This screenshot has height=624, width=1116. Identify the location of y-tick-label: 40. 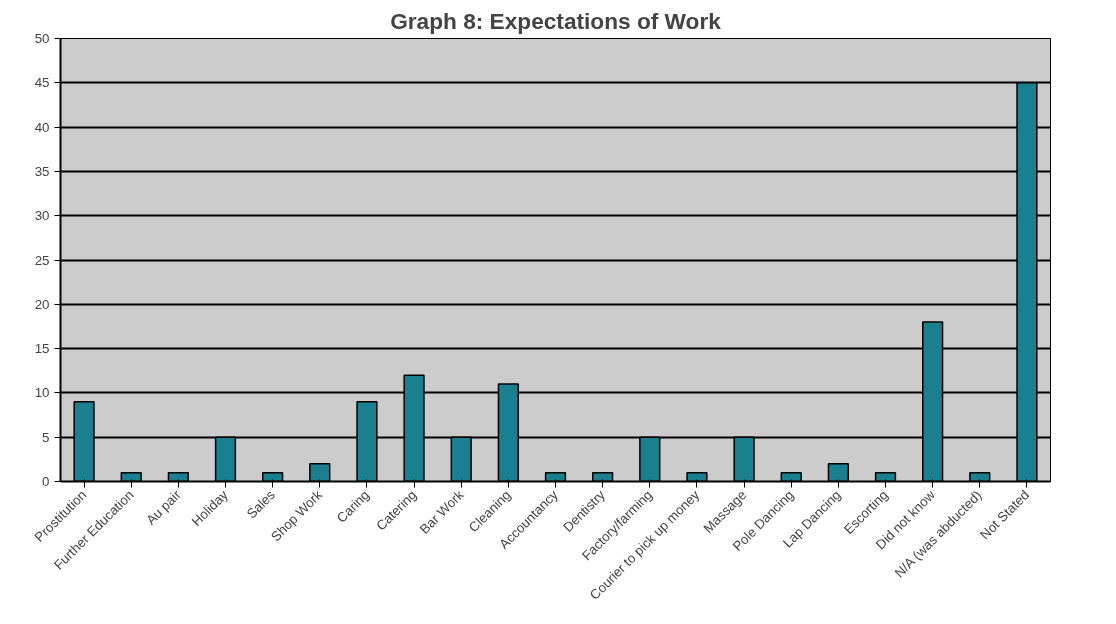
(42, 127).